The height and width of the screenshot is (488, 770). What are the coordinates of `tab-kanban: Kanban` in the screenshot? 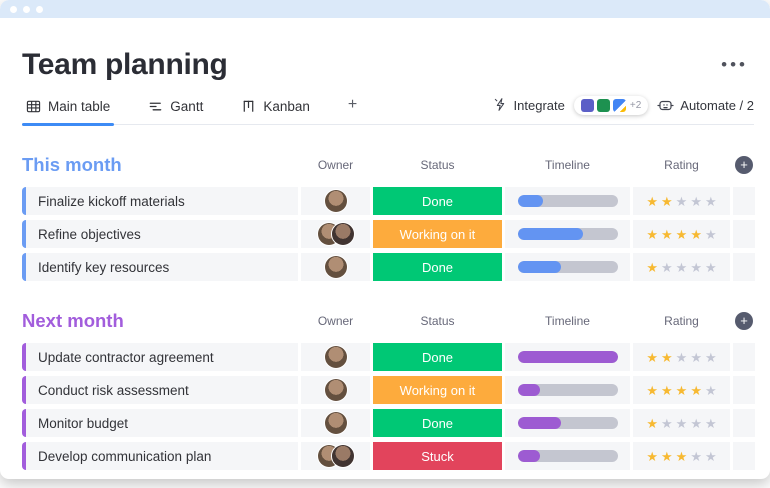 It's located at (275, 110).